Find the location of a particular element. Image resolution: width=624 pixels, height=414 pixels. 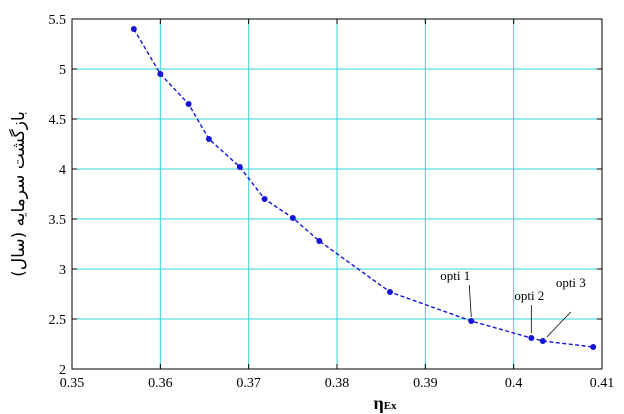

annotations-group: opti 1 opti 2 opti 3 is located at coordinates (513, 303).